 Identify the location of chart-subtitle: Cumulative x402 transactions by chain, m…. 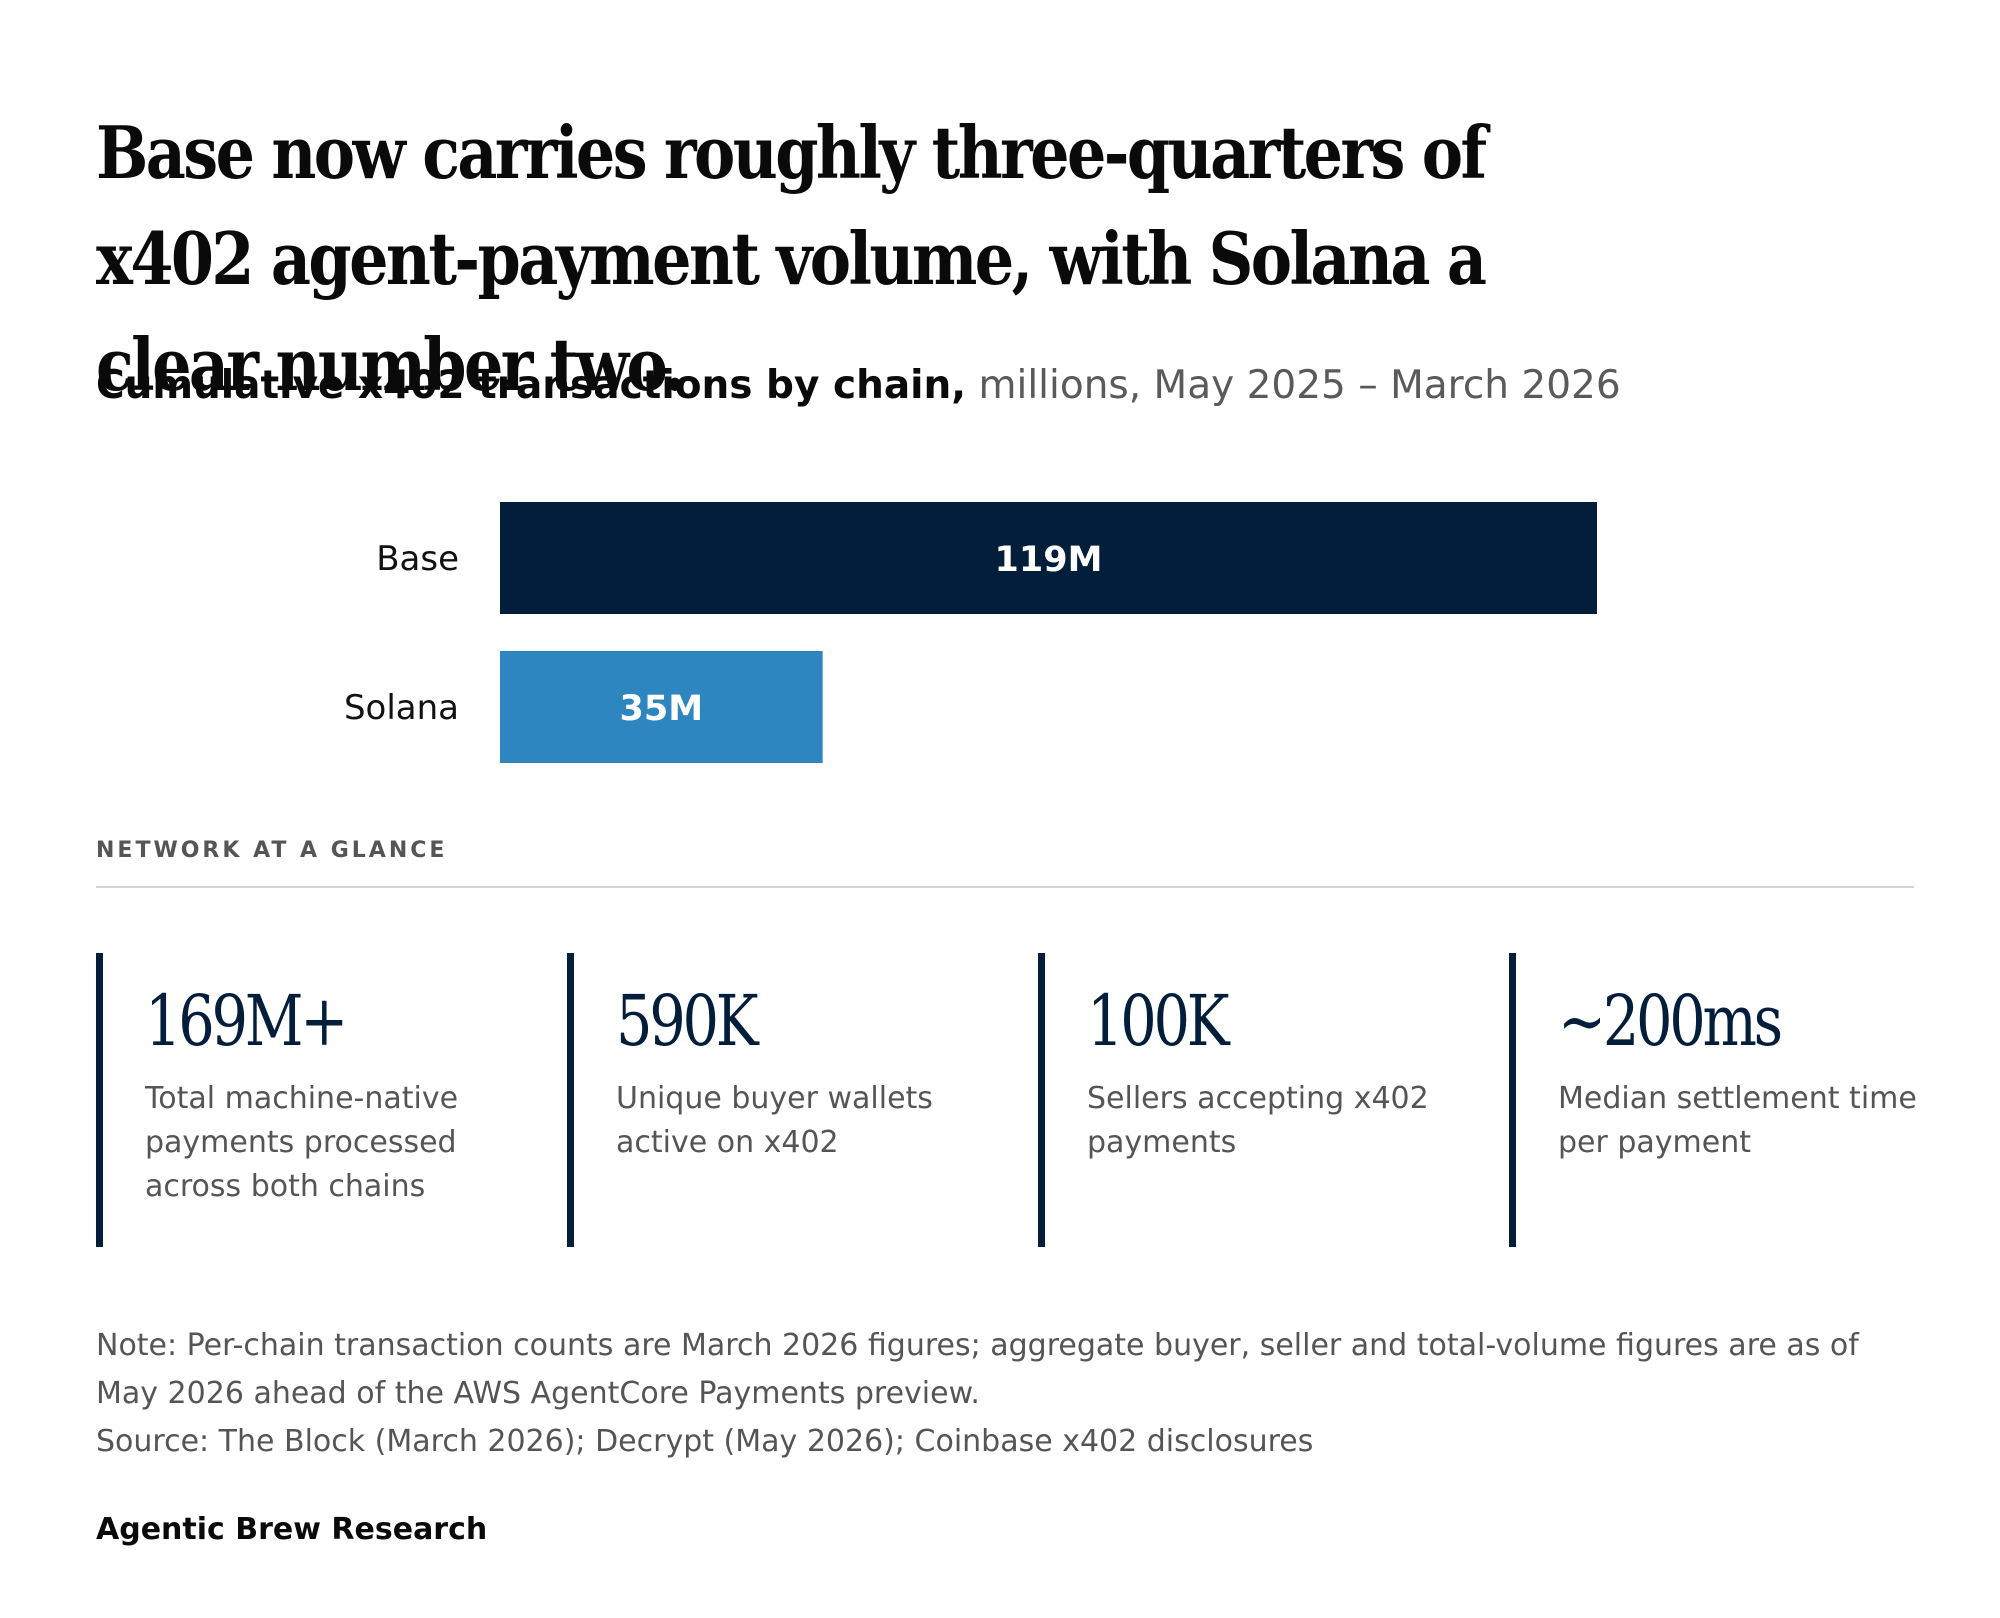
(858, 386).